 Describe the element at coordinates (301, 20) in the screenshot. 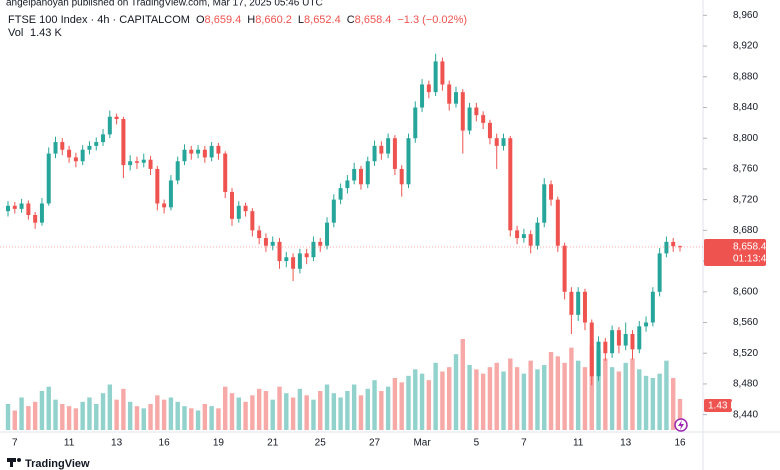

I see `legend-item: L` at that location.